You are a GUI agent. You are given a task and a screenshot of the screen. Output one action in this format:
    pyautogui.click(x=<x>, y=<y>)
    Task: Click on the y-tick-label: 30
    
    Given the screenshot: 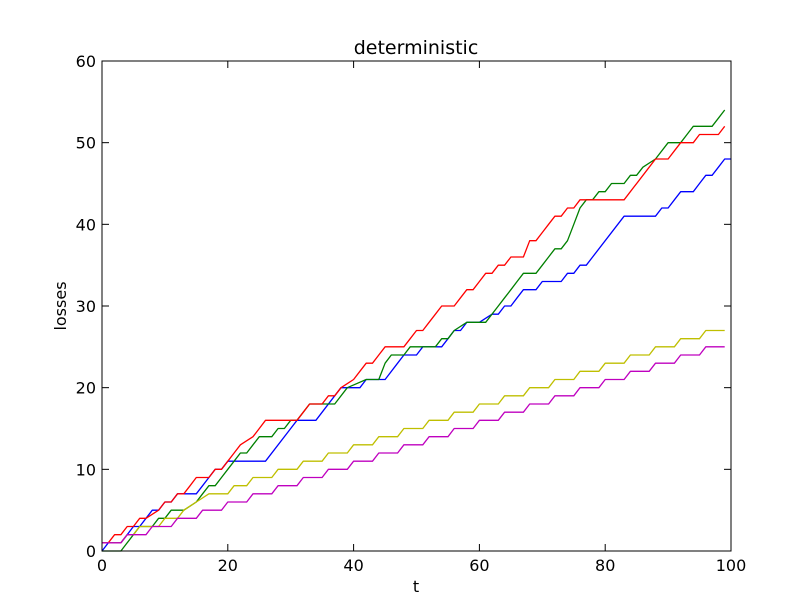 What is the action you would take?
    pyautogui.click(x=86, y=306)
    